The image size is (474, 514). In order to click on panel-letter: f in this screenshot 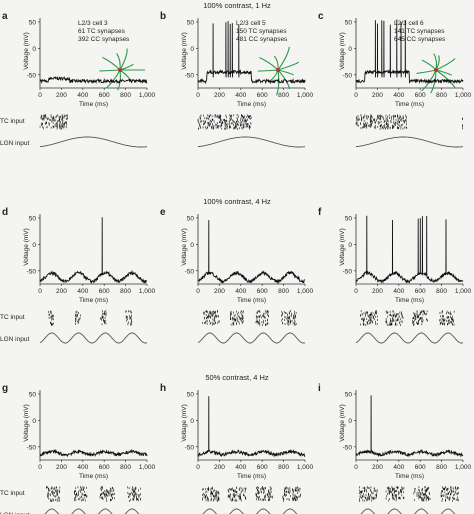, I will do `click(320, 212)`.